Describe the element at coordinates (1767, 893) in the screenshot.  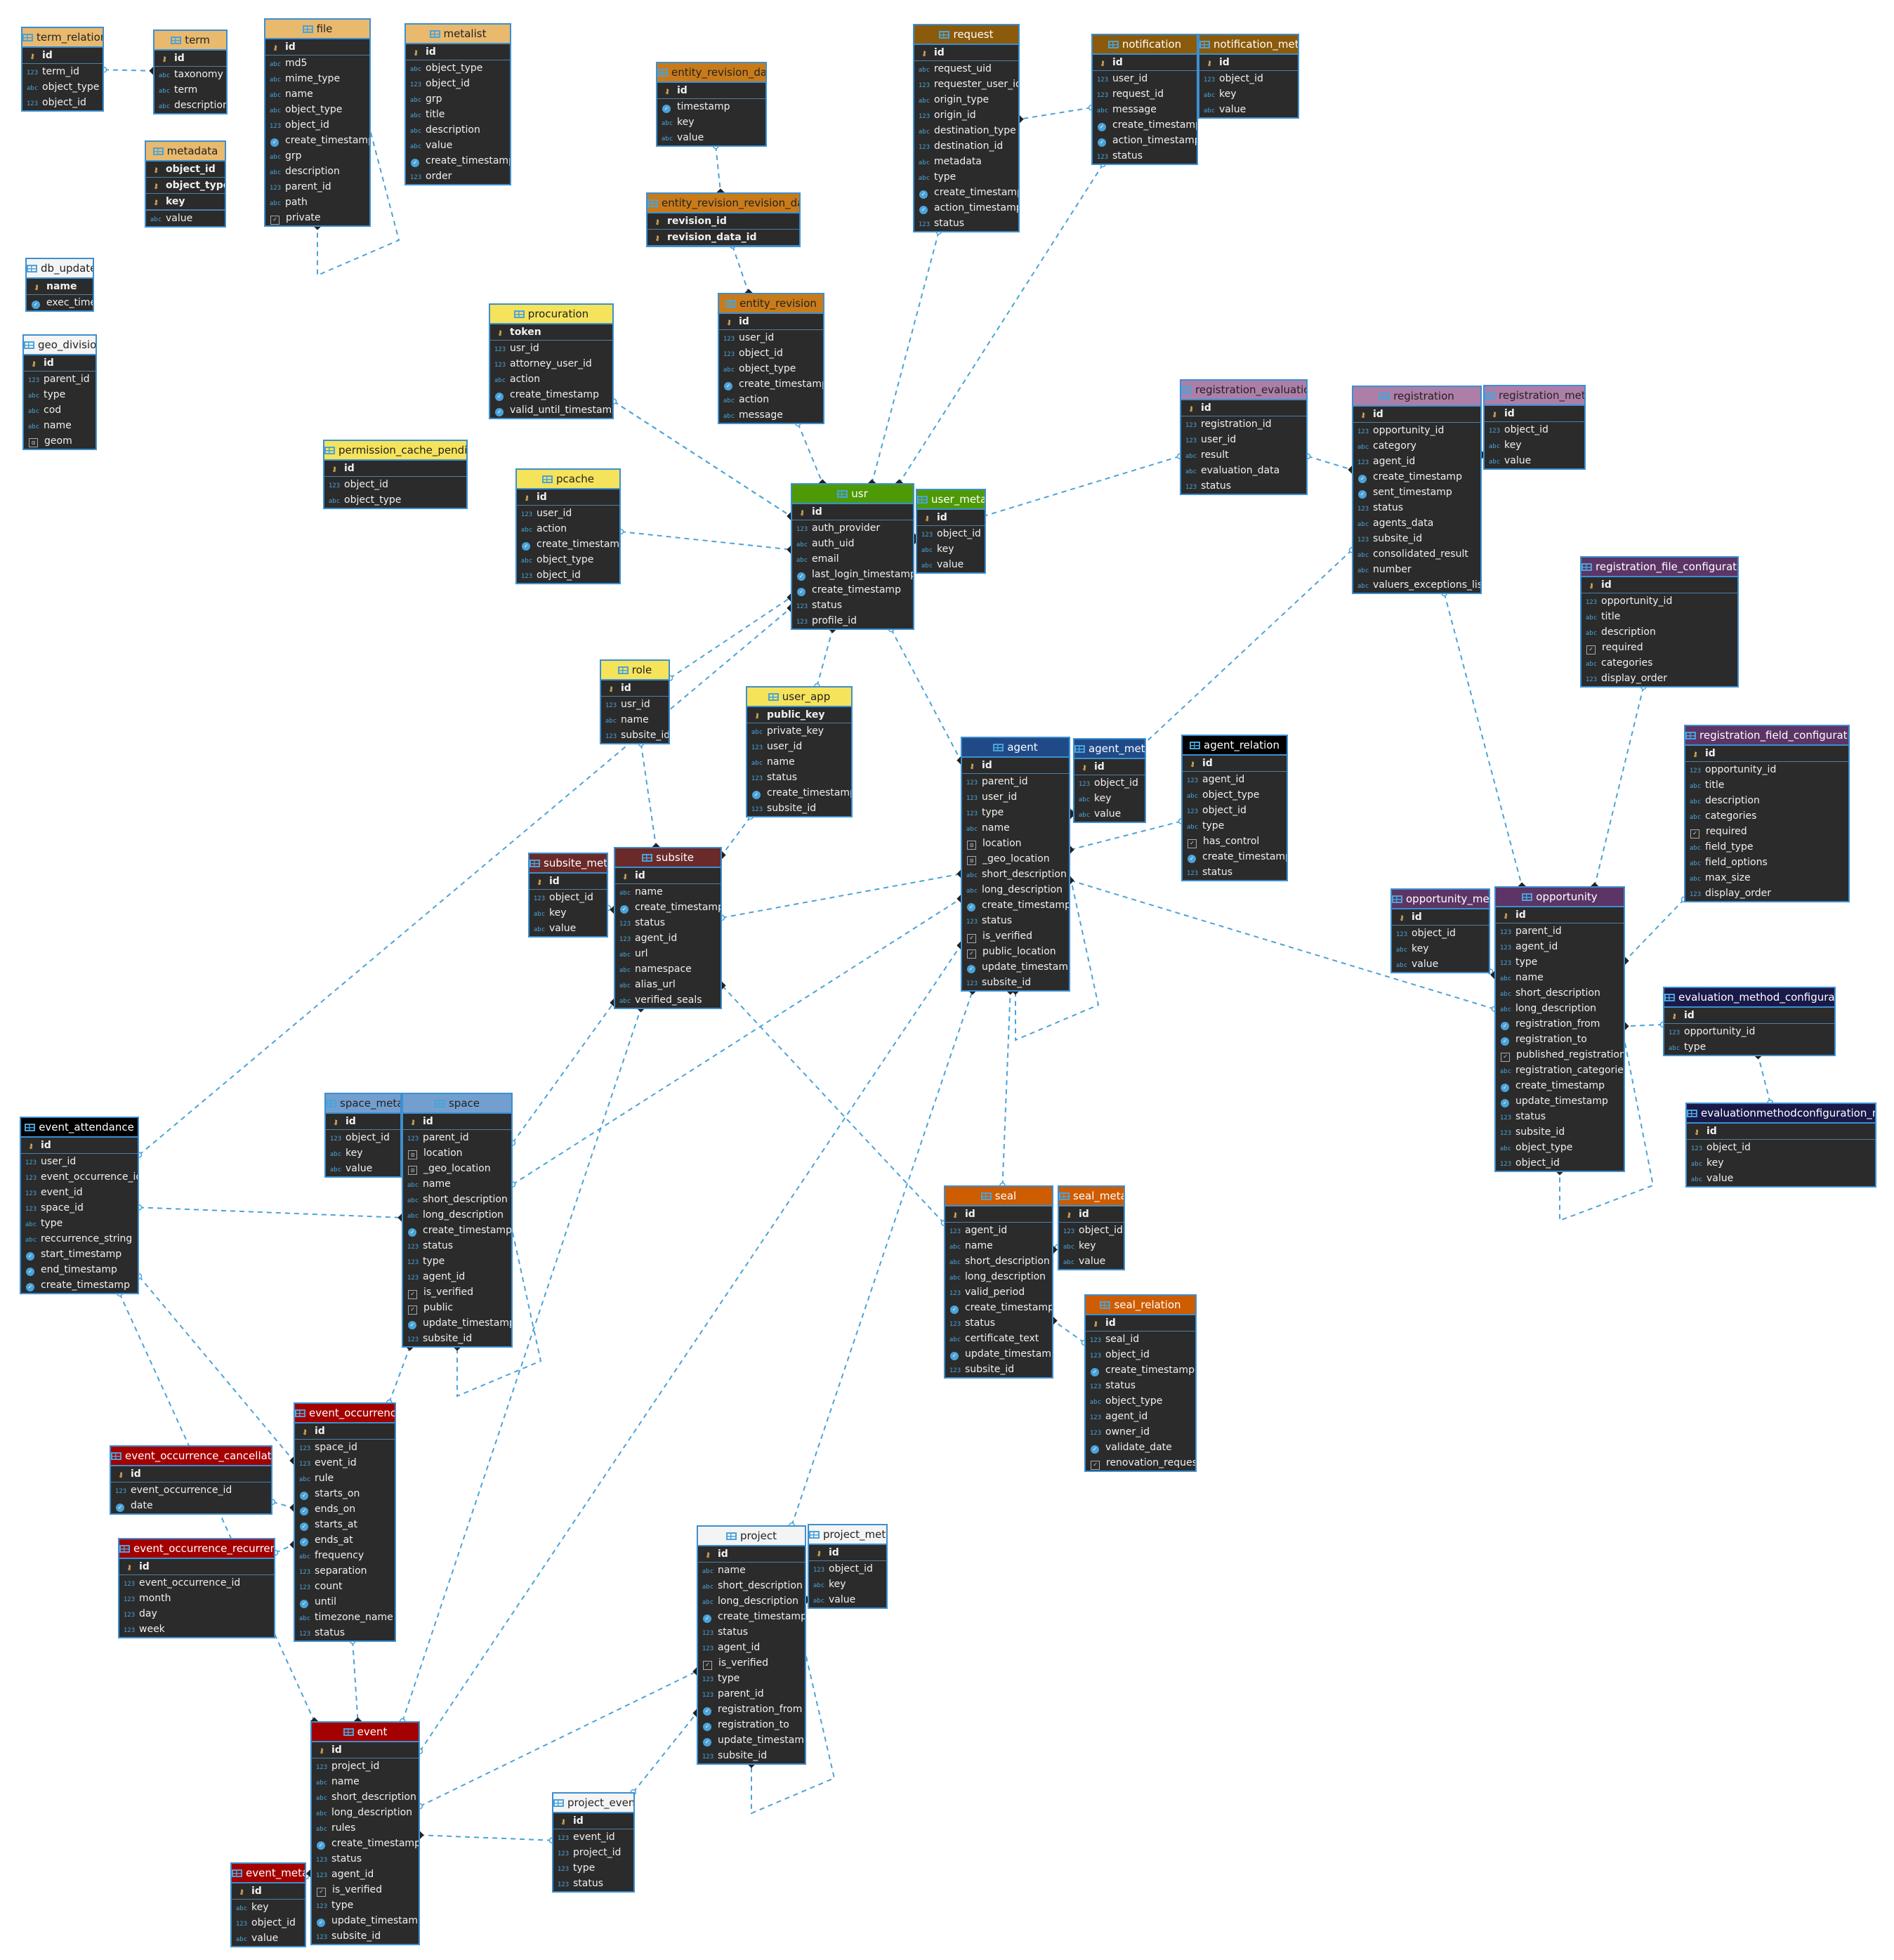
I see `column-display-order: 123 display_order` at that location.